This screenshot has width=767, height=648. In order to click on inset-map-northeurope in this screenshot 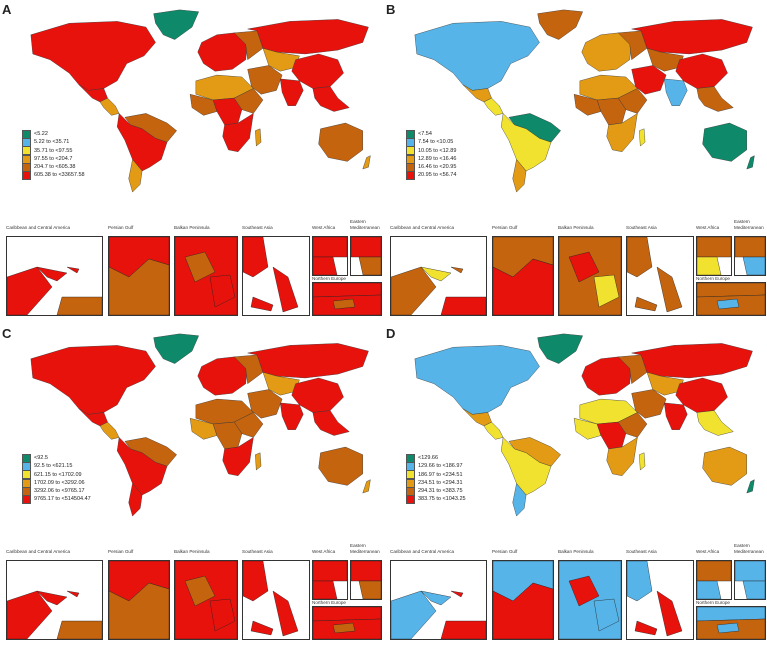, I will do `click(347, 299)`.